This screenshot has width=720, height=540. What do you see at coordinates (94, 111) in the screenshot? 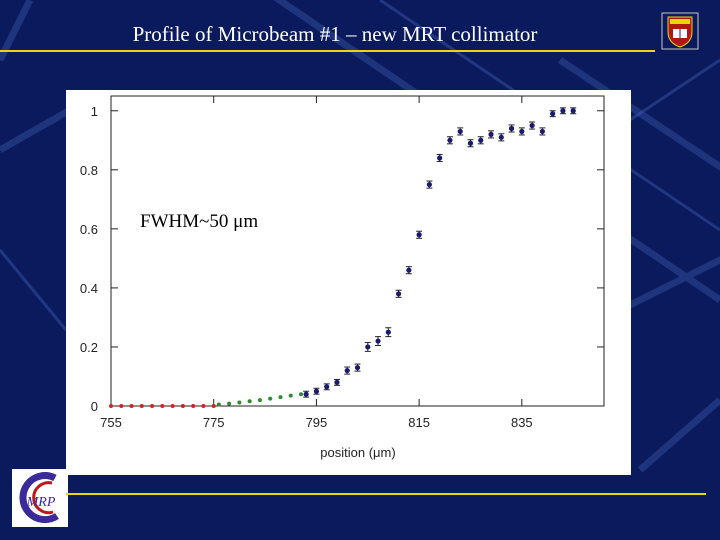
I see `y-tick-label: 1` at bounding box center [94, 111].